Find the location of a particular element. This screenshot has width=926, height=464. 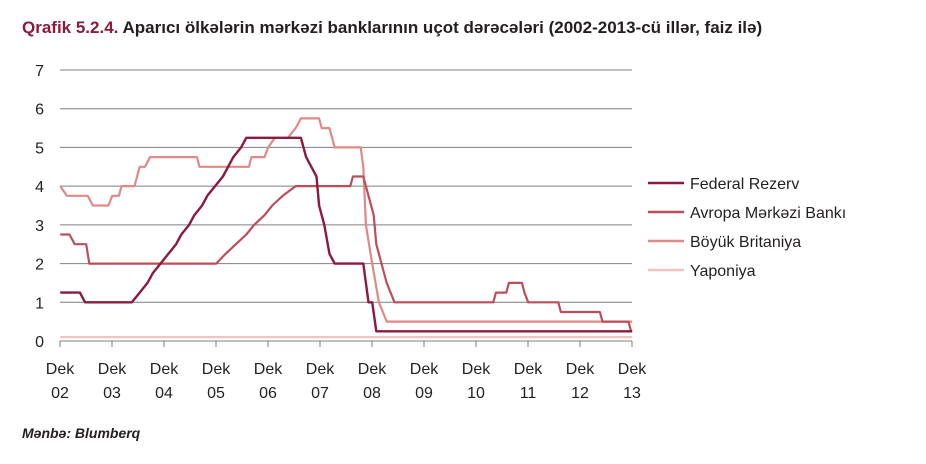

x-tick-label-year: 09 is located at coordinates (424, 393).